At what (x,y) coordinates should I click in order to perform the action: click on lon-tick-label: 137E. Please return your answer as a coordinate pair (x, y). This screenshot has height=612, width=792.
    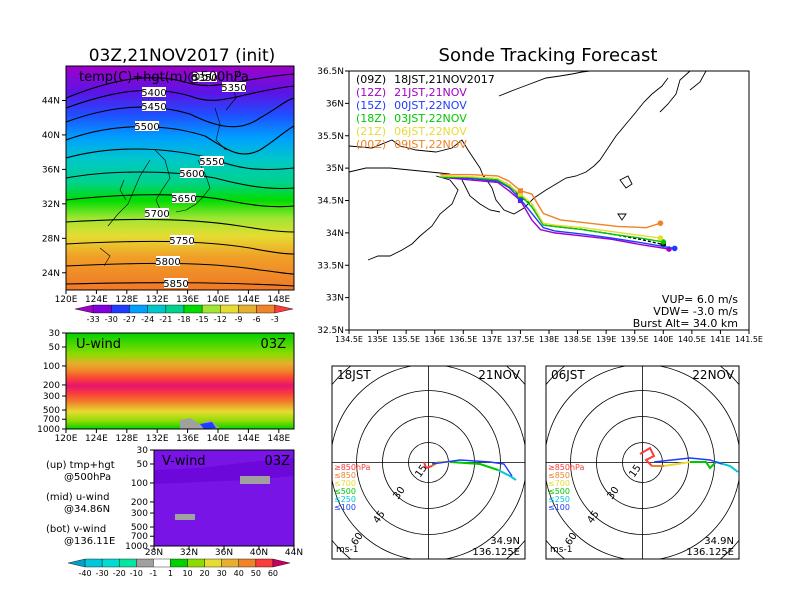
    Looking at the image, I should click on (492, 339).